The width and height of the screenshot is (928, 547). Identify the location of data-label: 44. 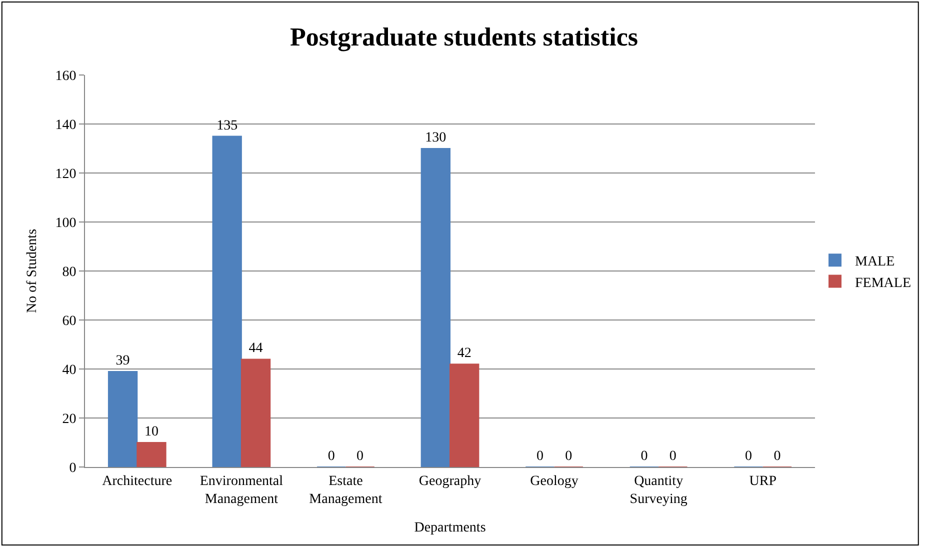
(255, 348).